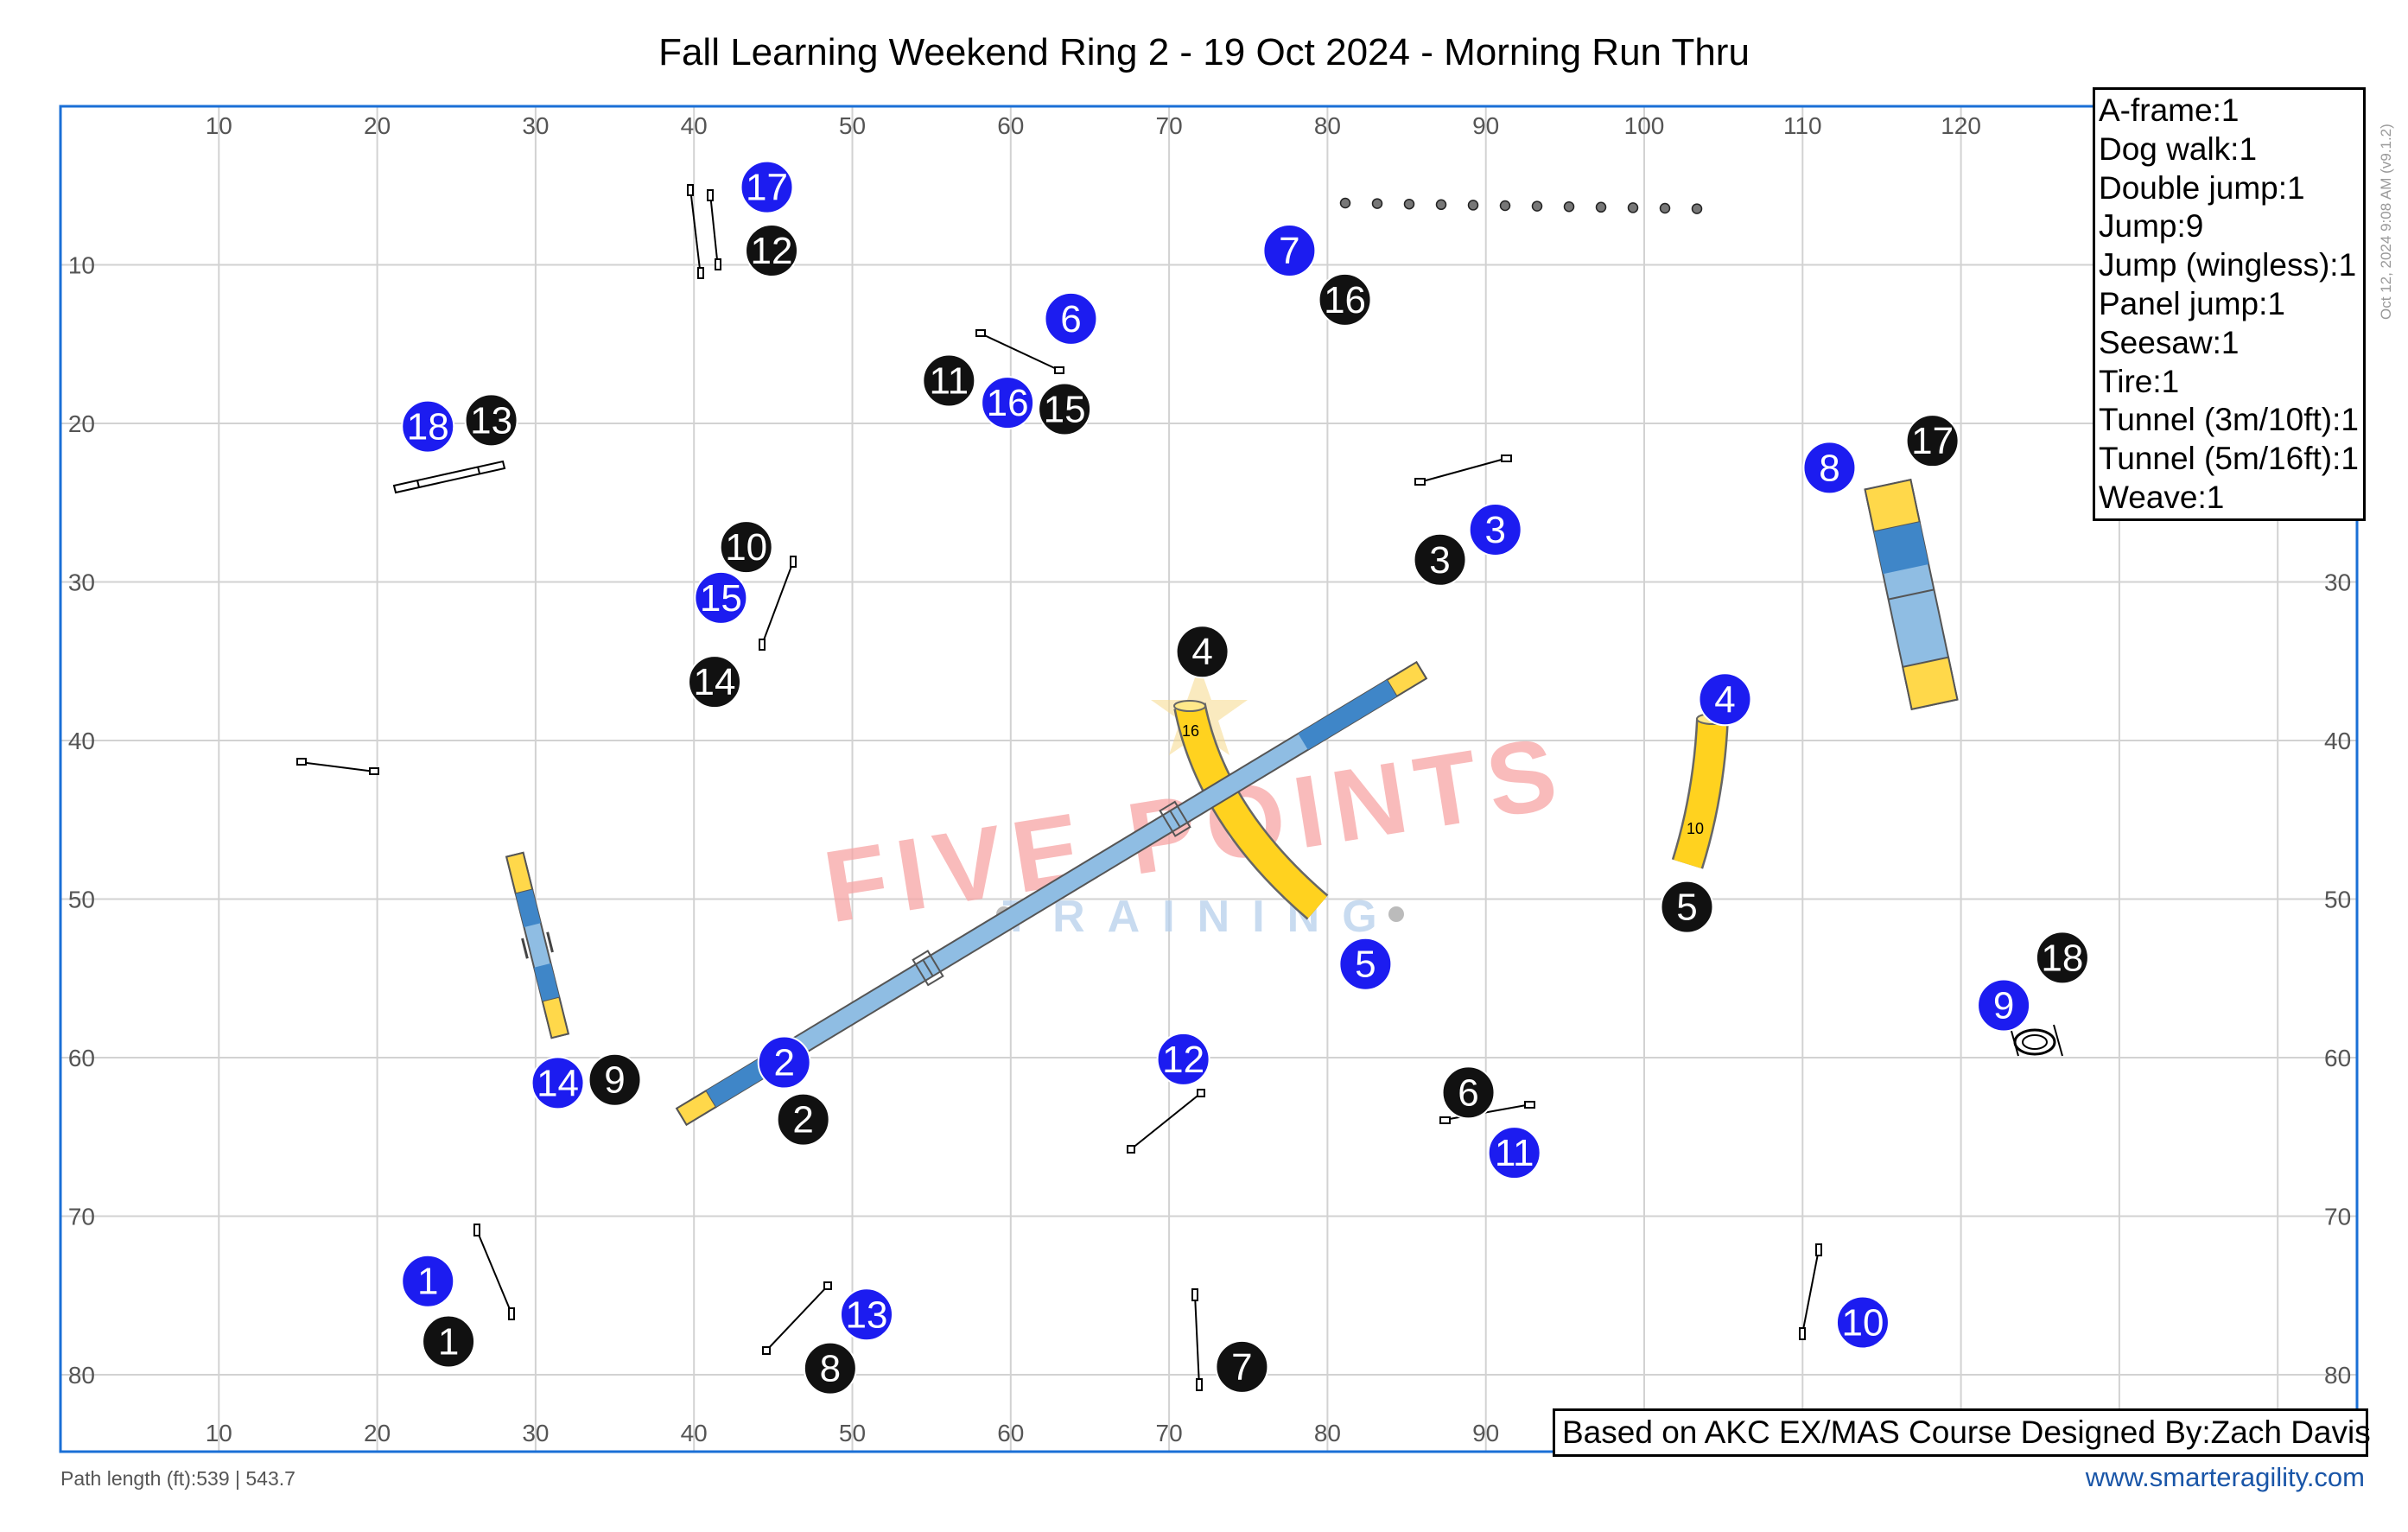 The width and height of the screenshot is (2408, 1532). I want to click on blue-marker-10: 10, so click(1862, 1323).